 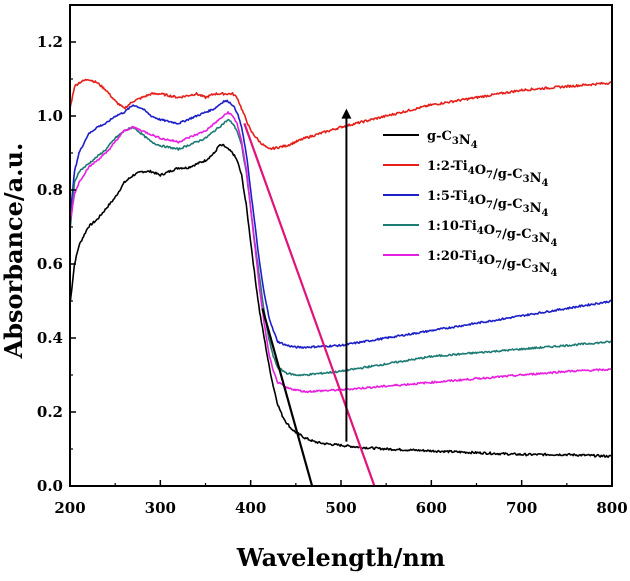 I want to click on legend-label: 1:2-Ti4O7/g-C3N4, so click(x=487, y=174).